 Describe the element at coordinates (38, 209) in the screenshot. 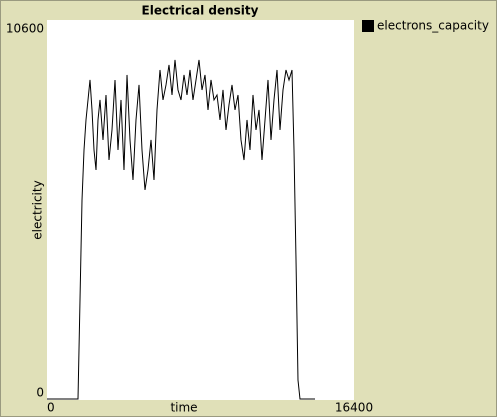

I see `y-axis-label: electricity` at that location.